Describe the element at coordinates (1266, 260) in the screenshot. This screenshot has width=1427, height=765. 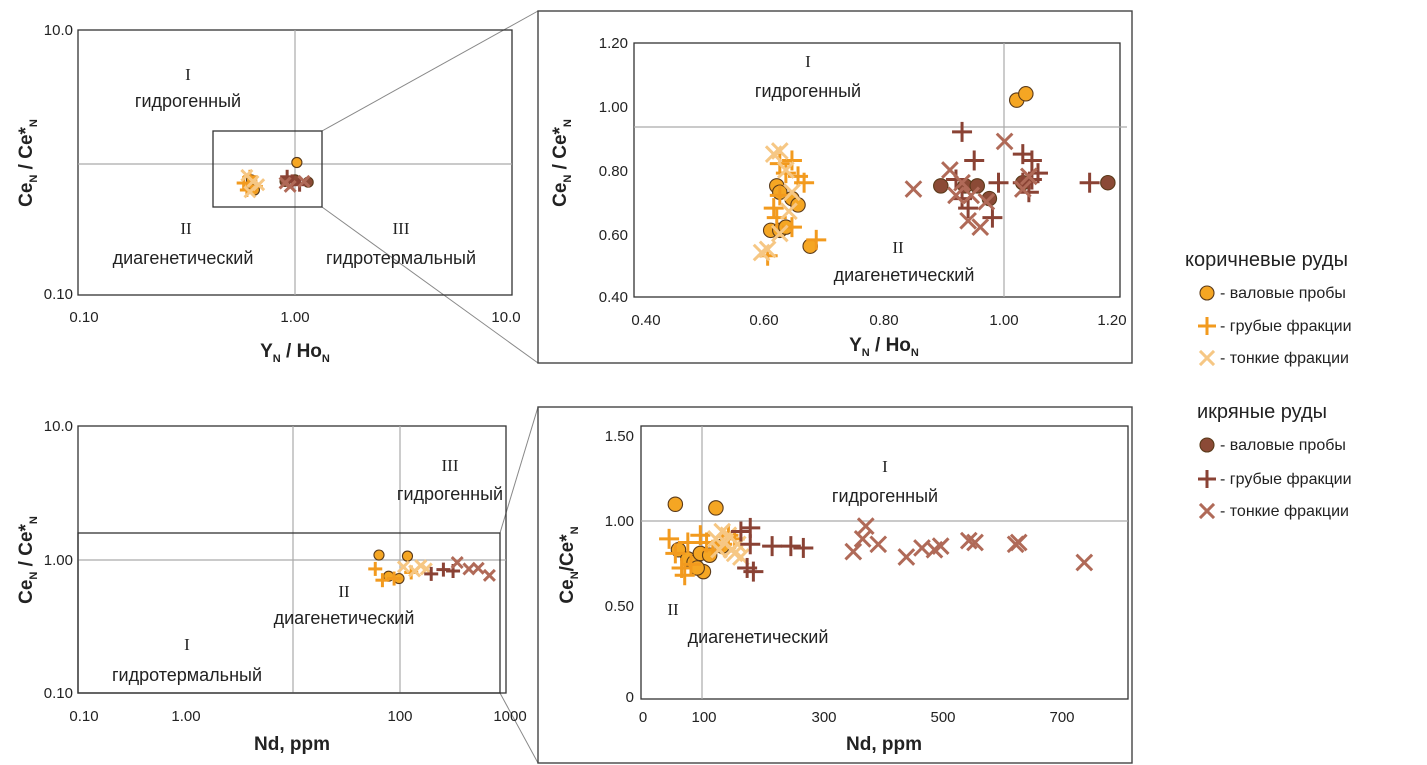
I see `legend-group-brown: коричневые руды` at that location.